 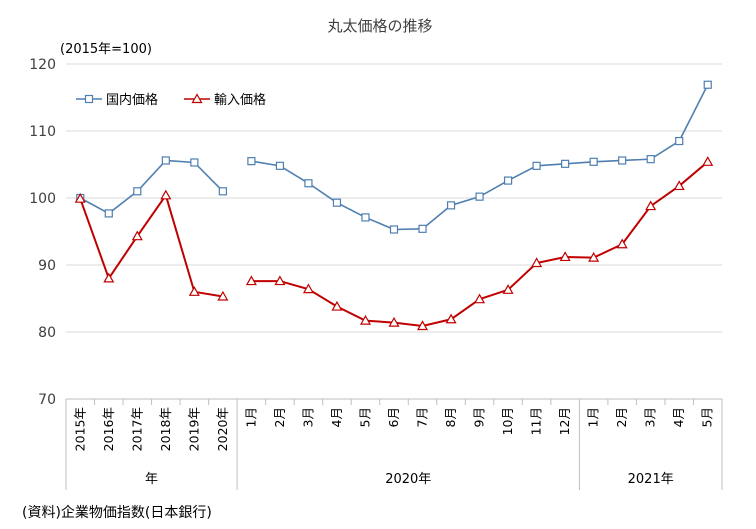 I want to click on category-group-label: 2020年, so click(x=408, y=479).